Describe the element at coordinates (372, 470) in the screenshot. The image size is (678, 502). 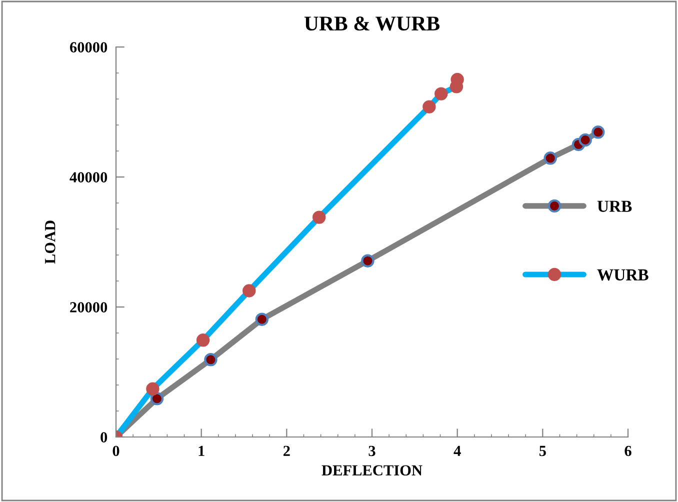
I see `x-axis-title: DEFLECTION` at that location.